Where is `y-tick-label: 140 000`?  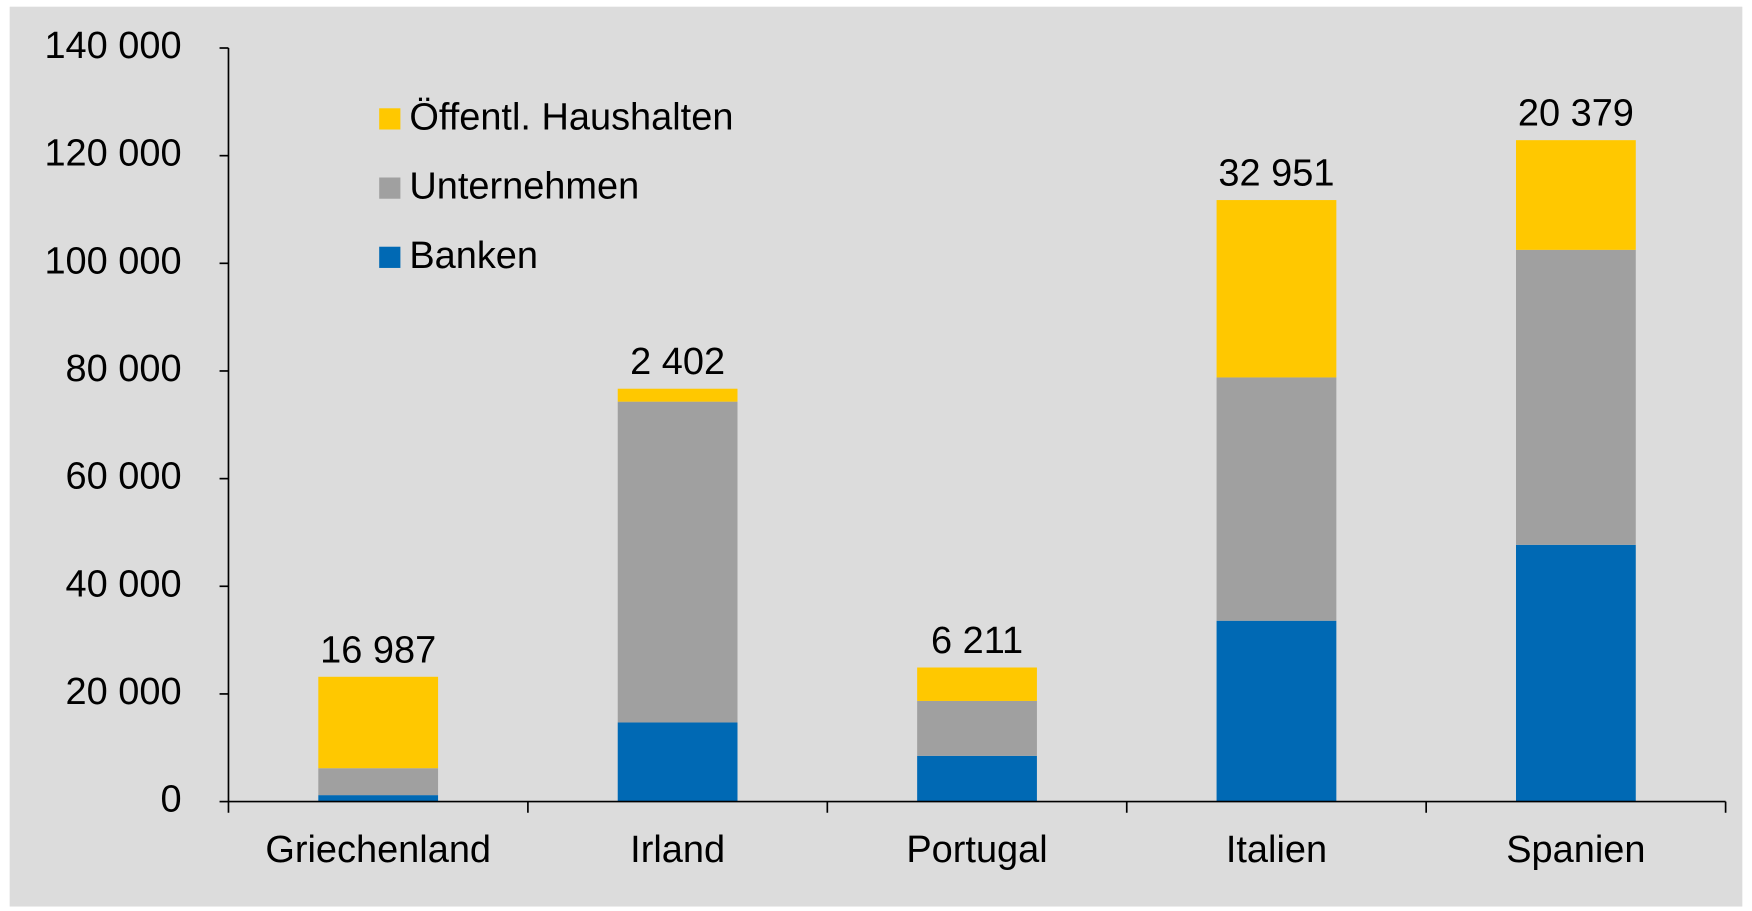
y-tick-label: 140 000 is located at coordinates (112, 46).